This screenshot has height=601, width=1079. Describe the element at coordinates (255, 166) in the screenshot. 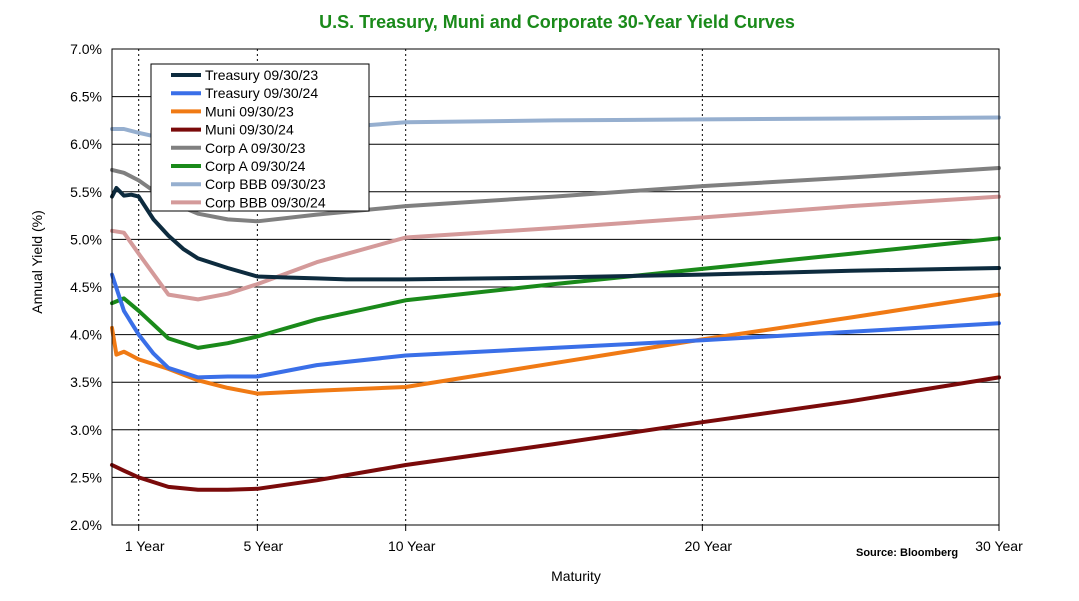

I see `legend-label: Corp A 09/30/24` at that location.